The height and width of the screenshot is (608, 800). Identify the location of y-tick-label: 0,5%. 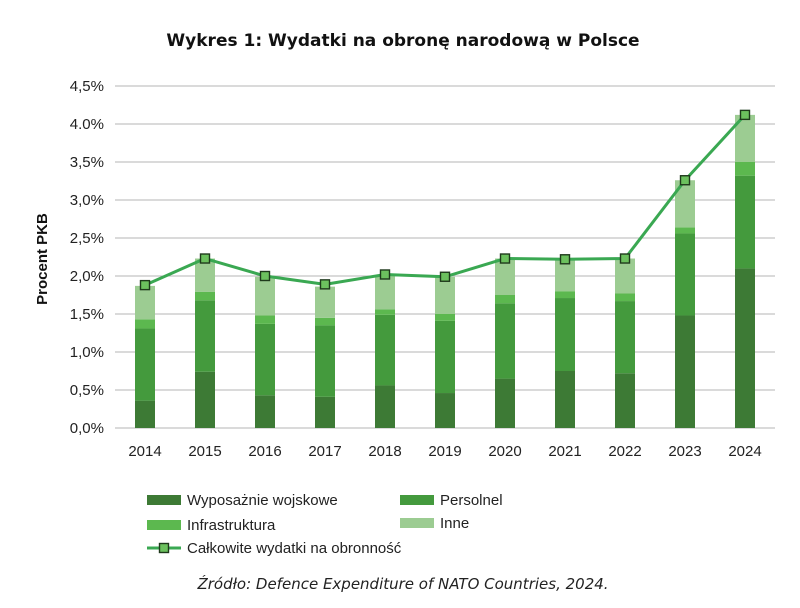
(87, 390).